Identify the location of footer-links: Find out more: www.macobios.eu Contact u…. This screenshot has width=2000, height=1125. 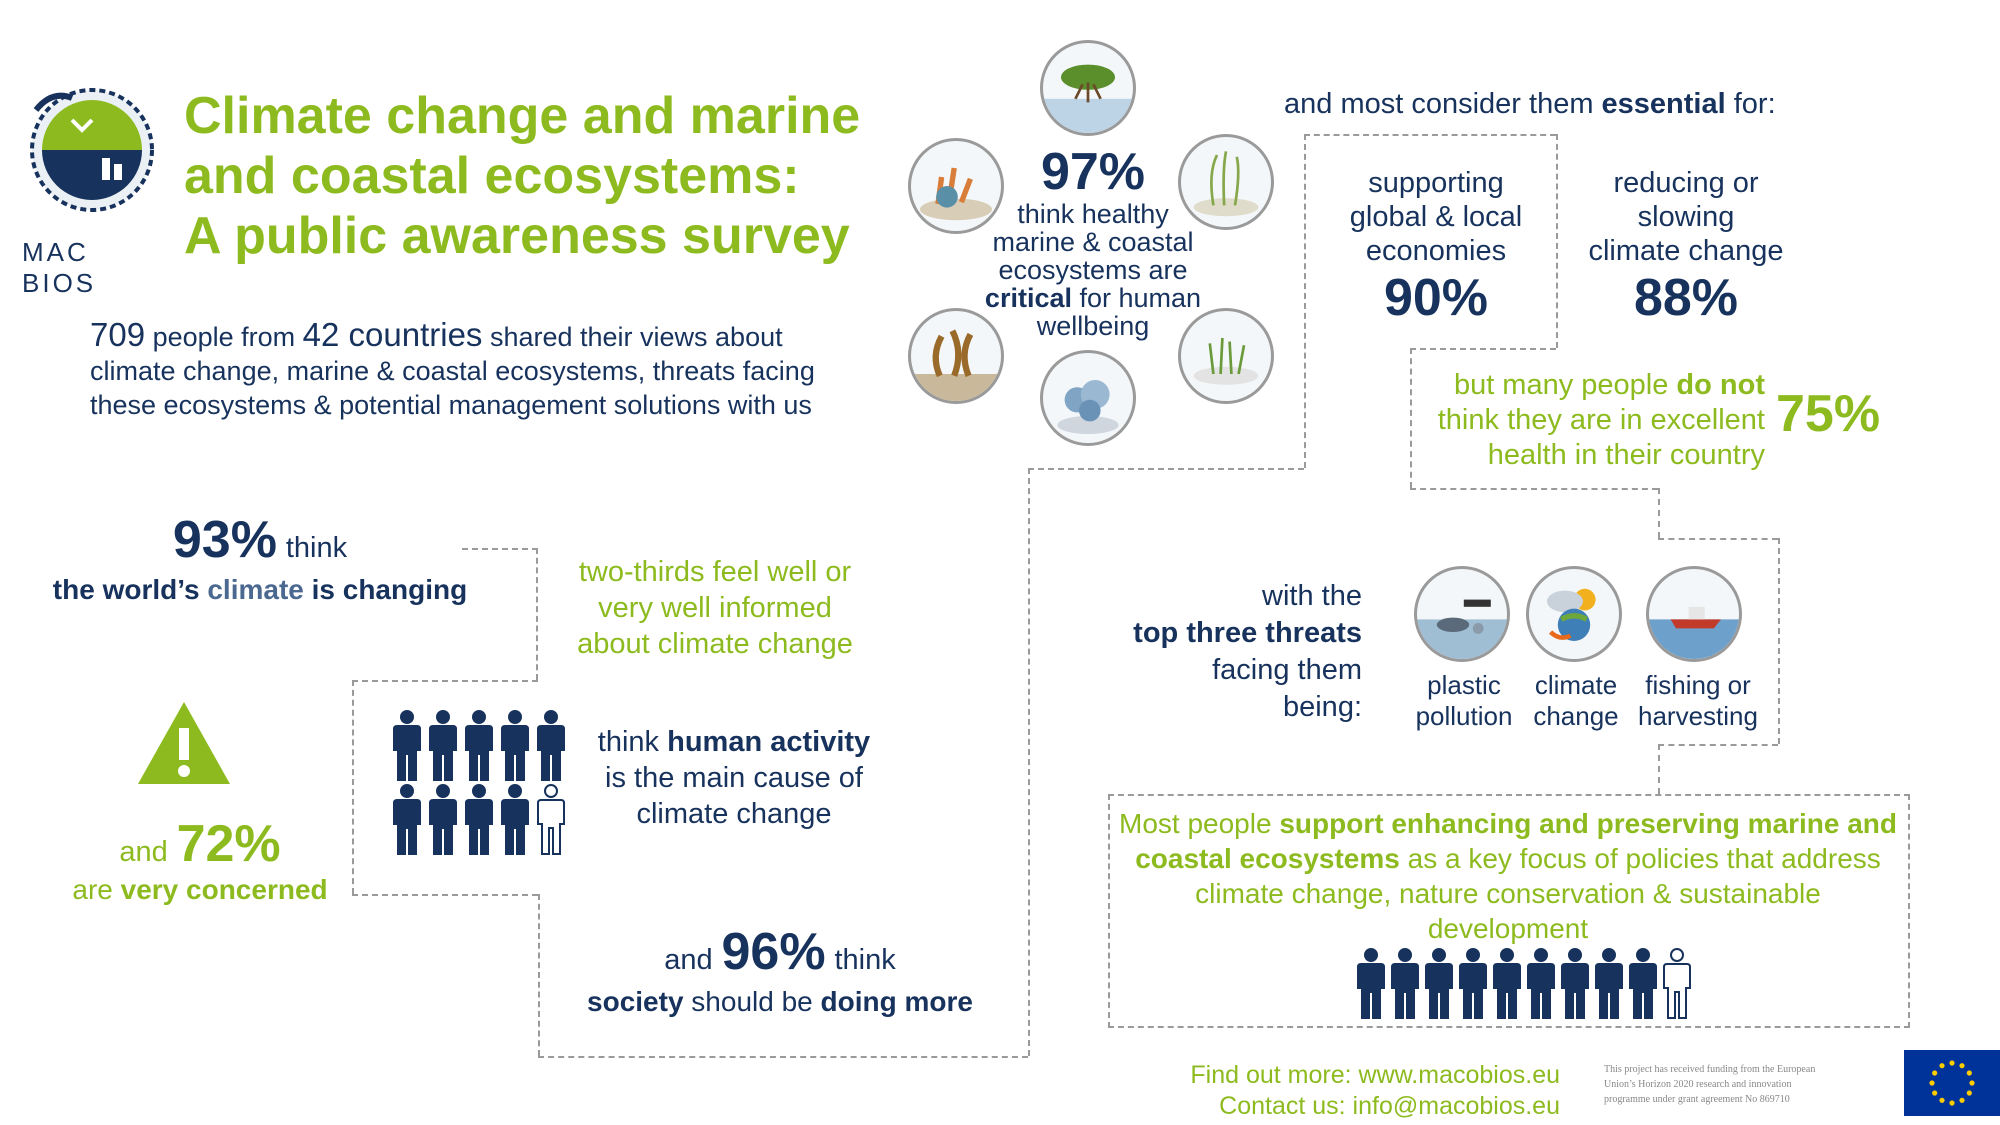
(1360, 1091).